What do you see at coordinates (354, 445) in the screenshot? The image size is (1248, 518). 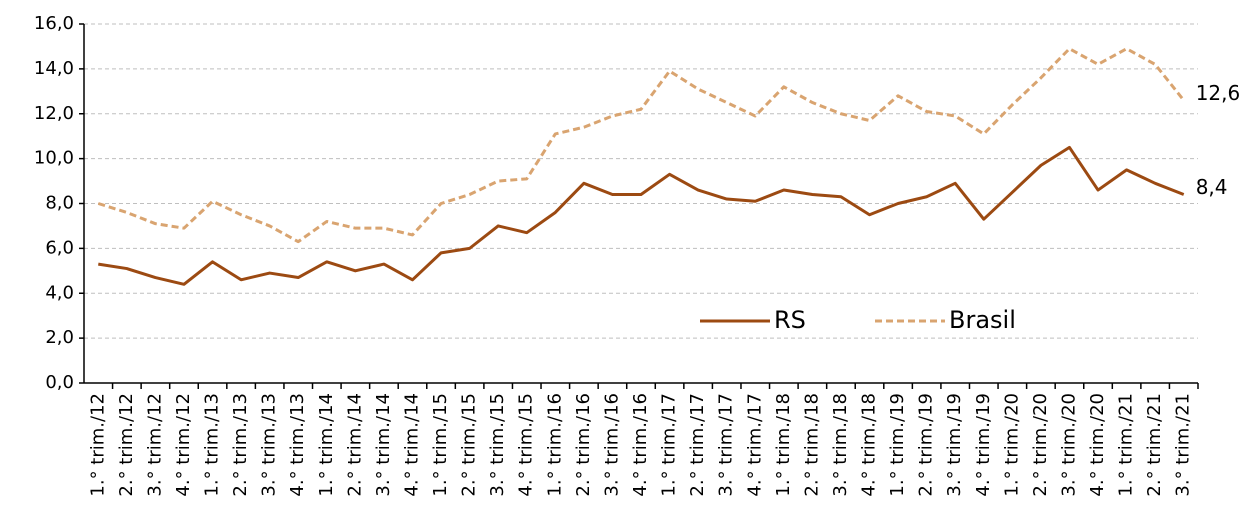 I see `x-tick-label: 2.° trim./14` at bounding box center [354, 445].